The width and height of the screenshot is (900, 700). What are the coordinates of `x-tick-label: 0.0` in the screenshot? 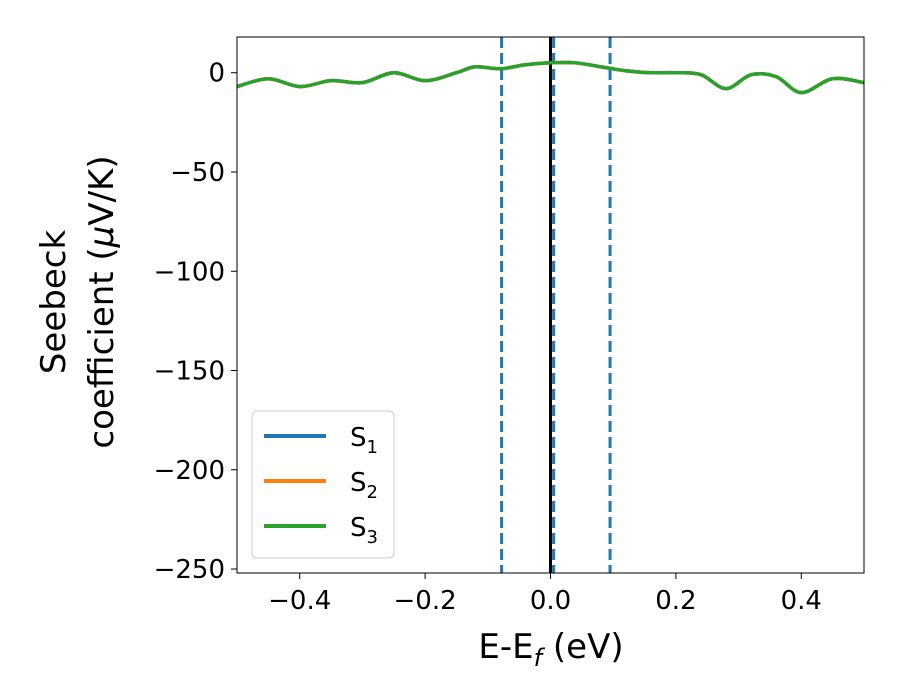 It's located at (550, 601).